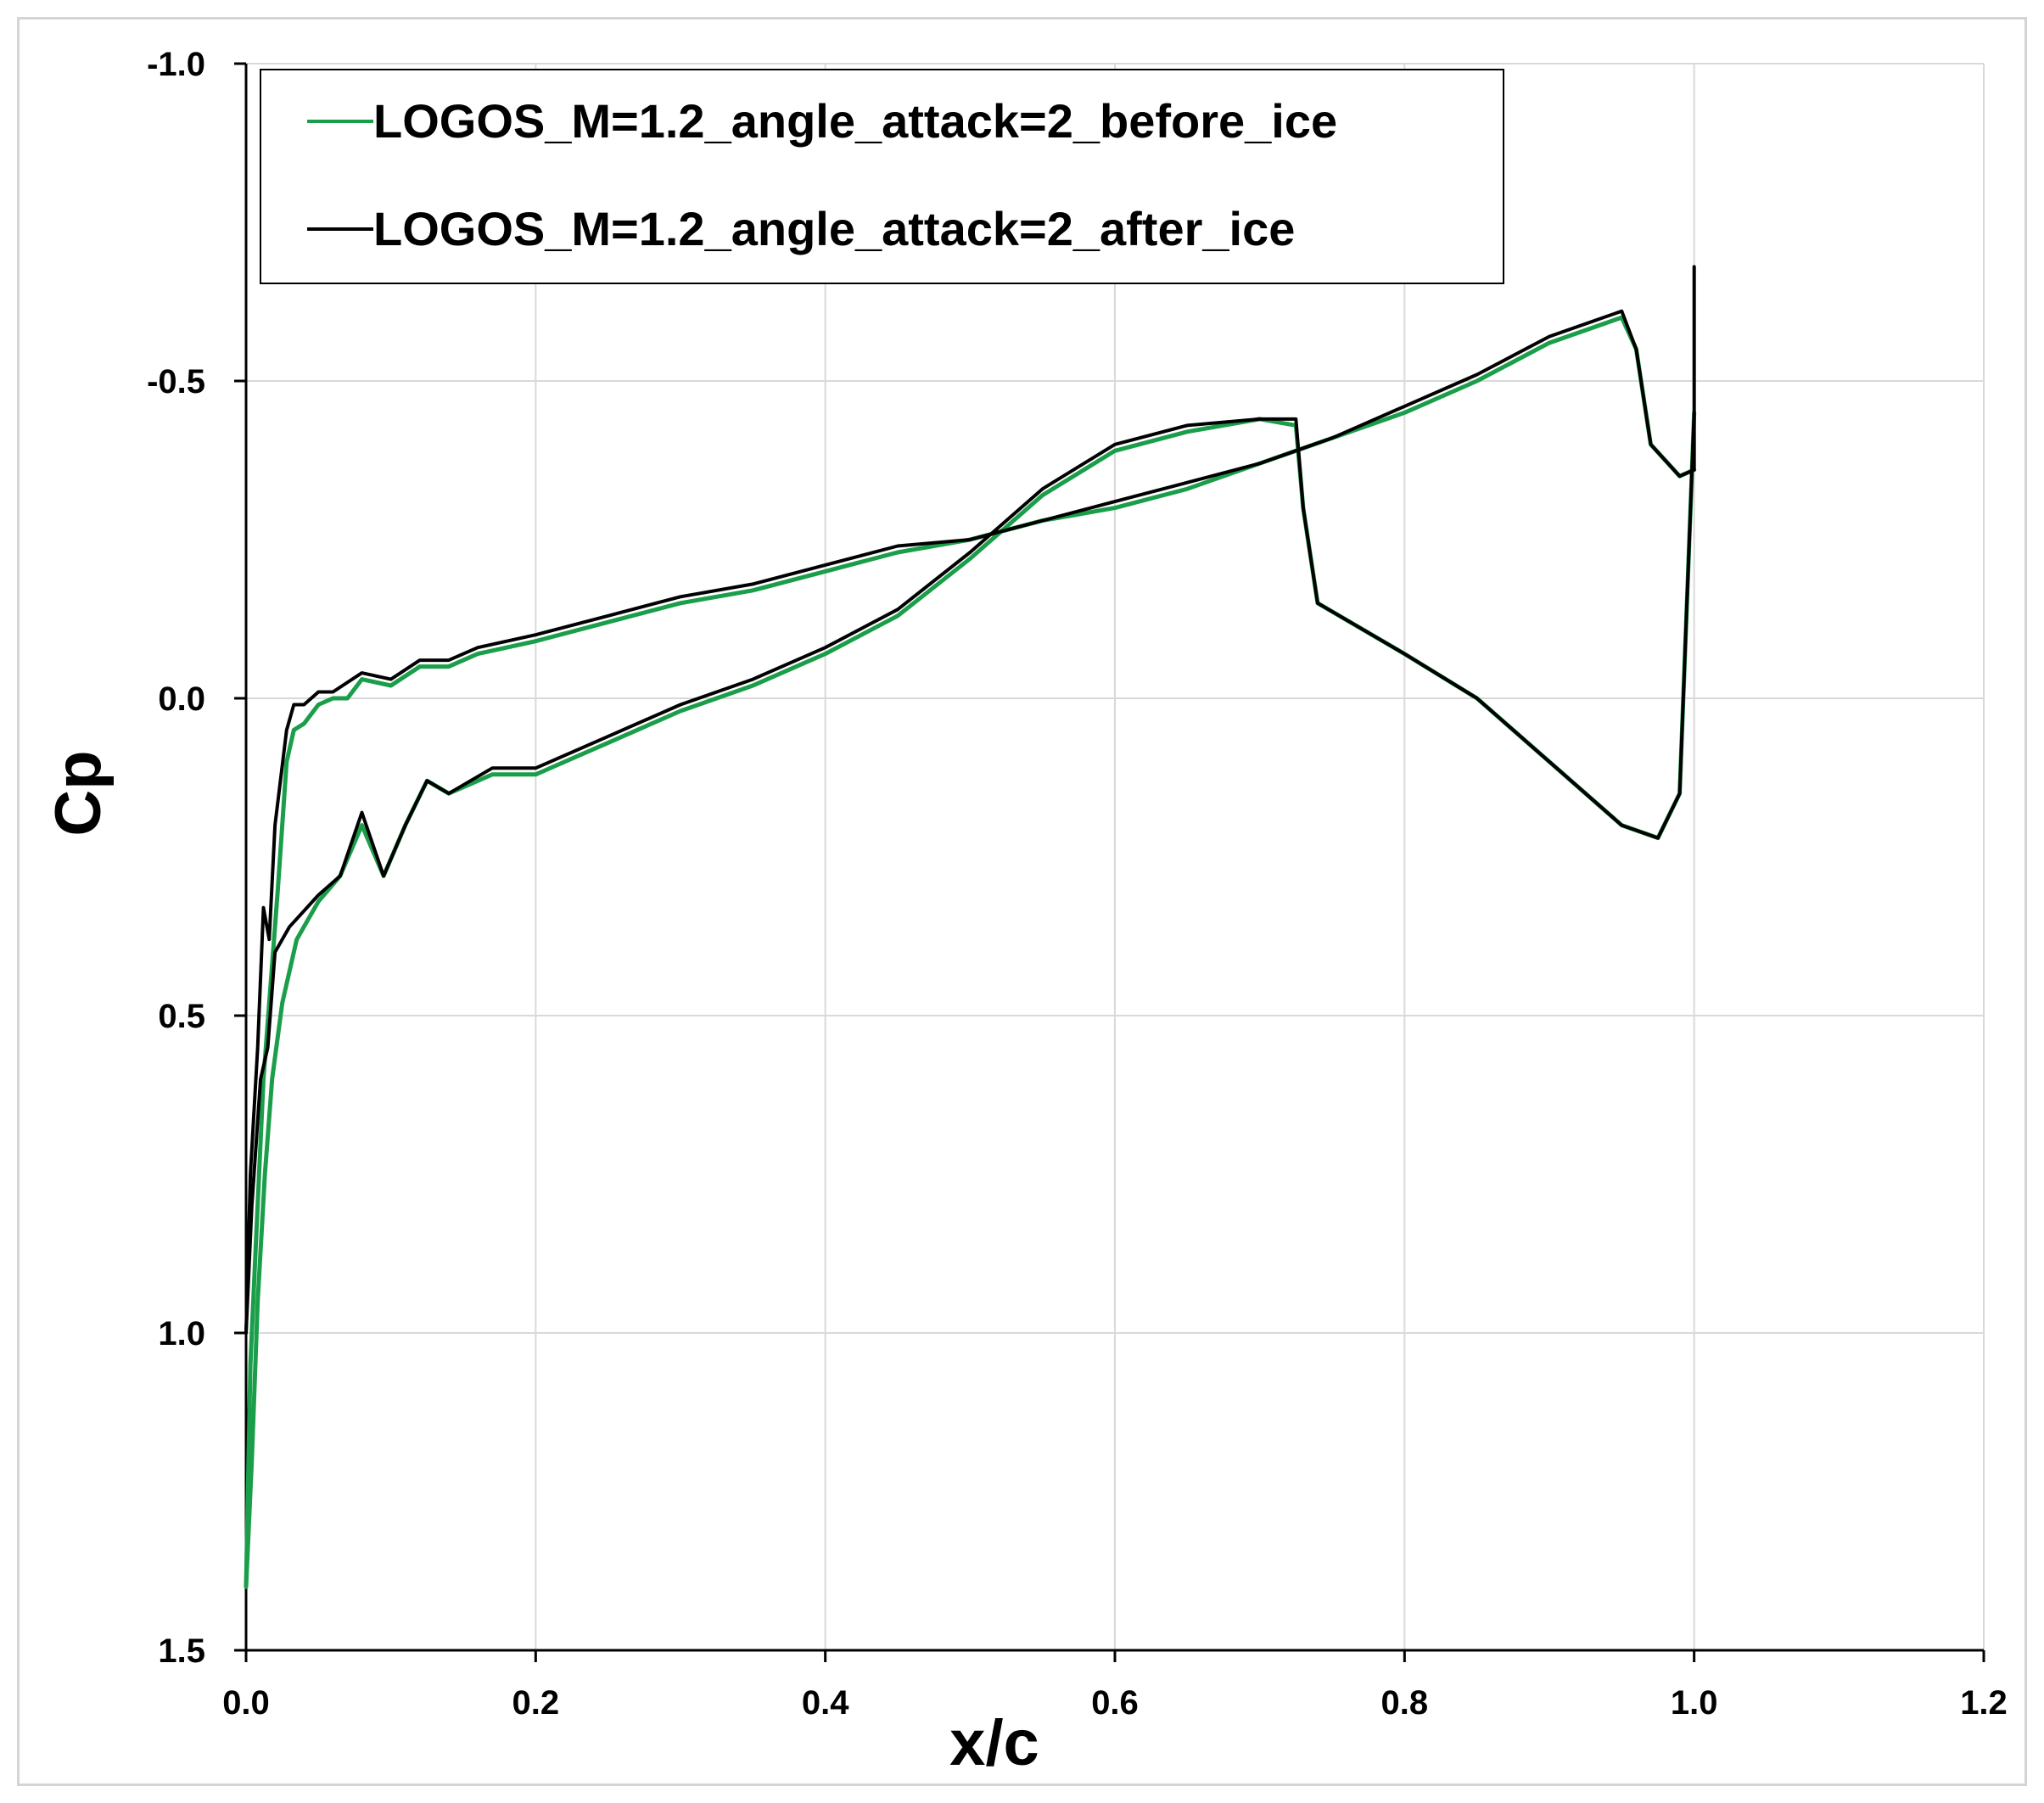 Image resolution: width=2044 pixels, height=1803 pixels. Describe the element at coordinates (1115, 1703) in the screenshot. I see `x-tick-label: 0.6` at that location.